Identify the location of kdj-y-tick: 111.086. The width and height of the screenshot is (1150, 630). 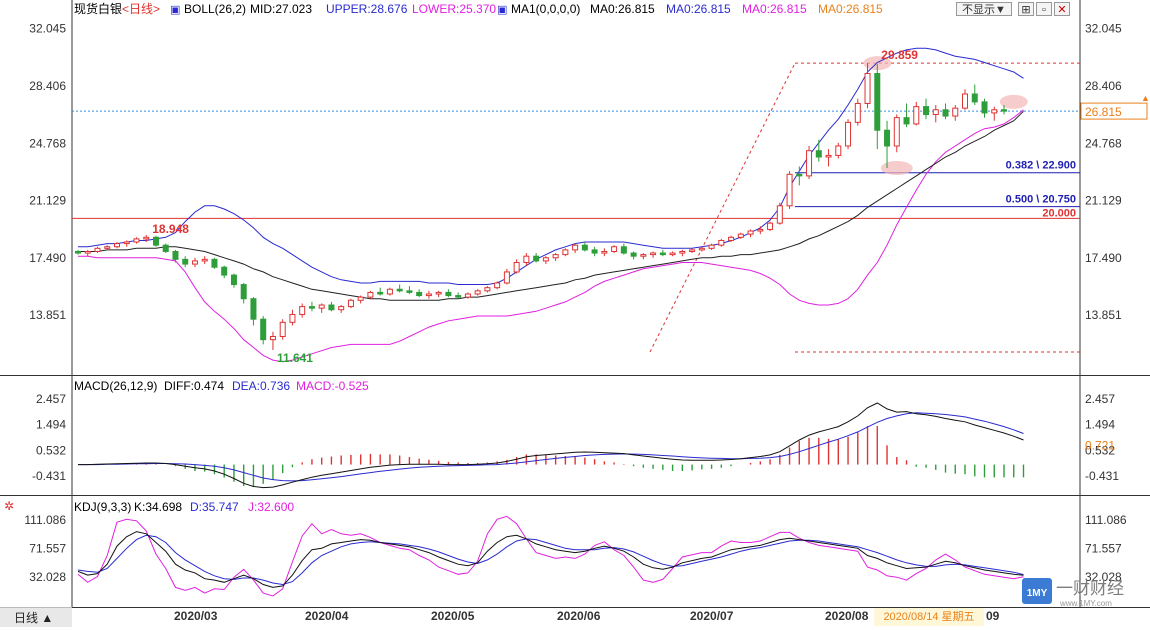
(1106, 520).